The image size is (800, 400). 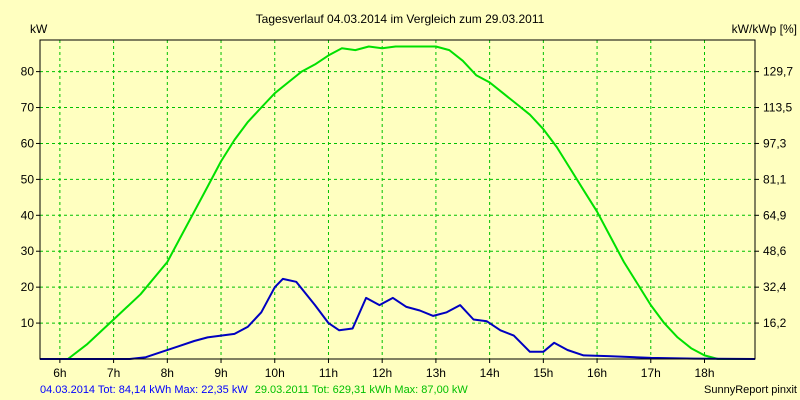 What do you see at coordinates (774, 197) in the screenshot?
I see `y-axis-right-ticks: 16,2 32,4 48,6 64,9 81,1 97,3 113,5 129,7` at bounding box center [774, 197].